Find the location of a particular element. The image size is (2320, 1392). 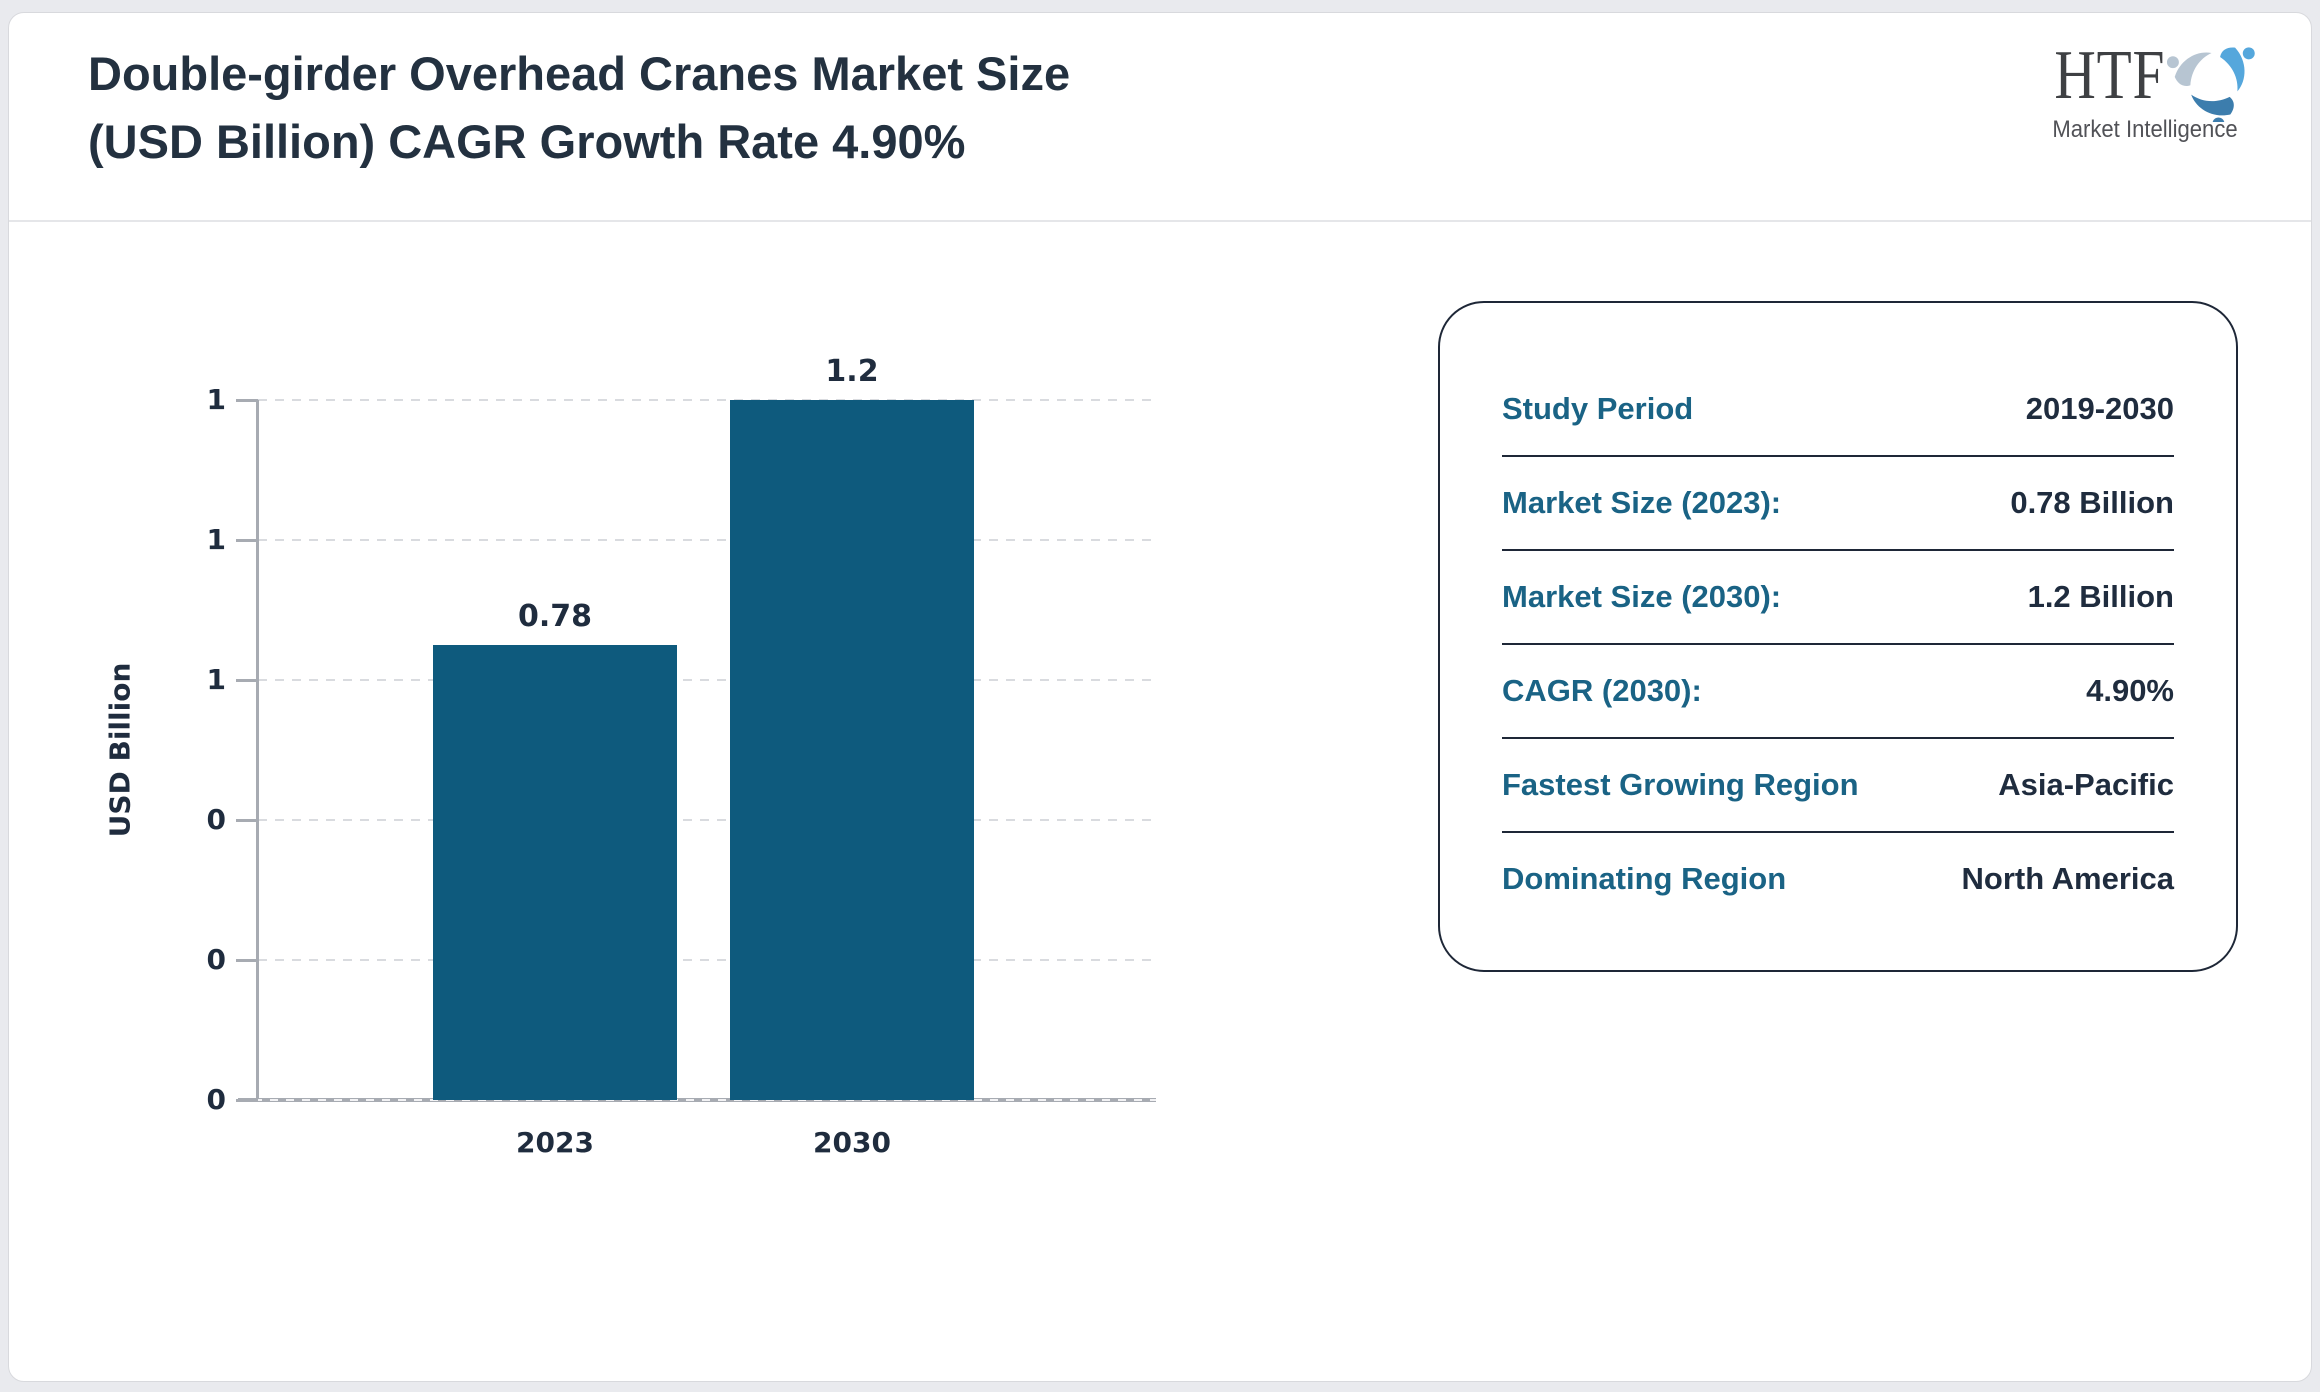

info-label: Dominating Region is located at coordinates (1644, 878).